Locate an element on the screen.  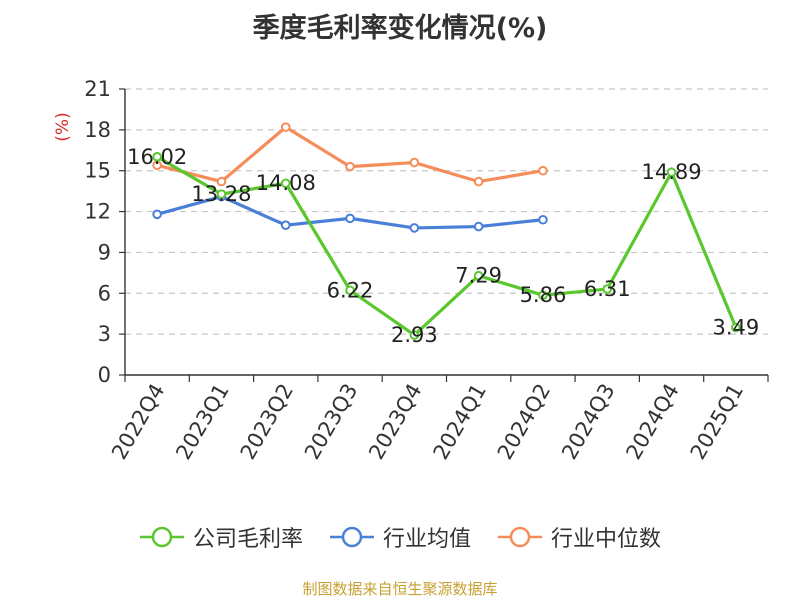
source-note: 制图数据来自恒生聚源数据库 is located at coordinates (400, 589).